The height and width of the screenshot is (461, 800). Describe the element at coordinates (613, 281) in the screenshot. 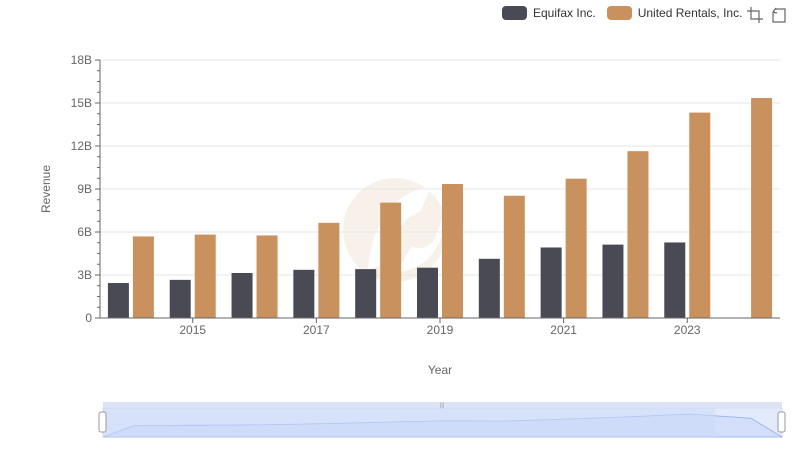

I see `bar-equifax-2022` at that location.